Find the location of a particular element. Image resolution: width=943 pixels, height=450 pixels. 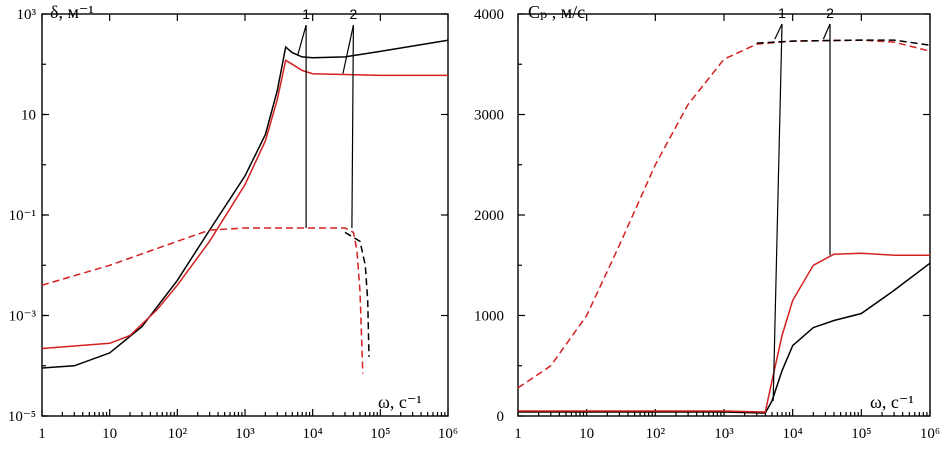

y-axis-title: δ, м⁻¹ is located at coordinates (72, 12).